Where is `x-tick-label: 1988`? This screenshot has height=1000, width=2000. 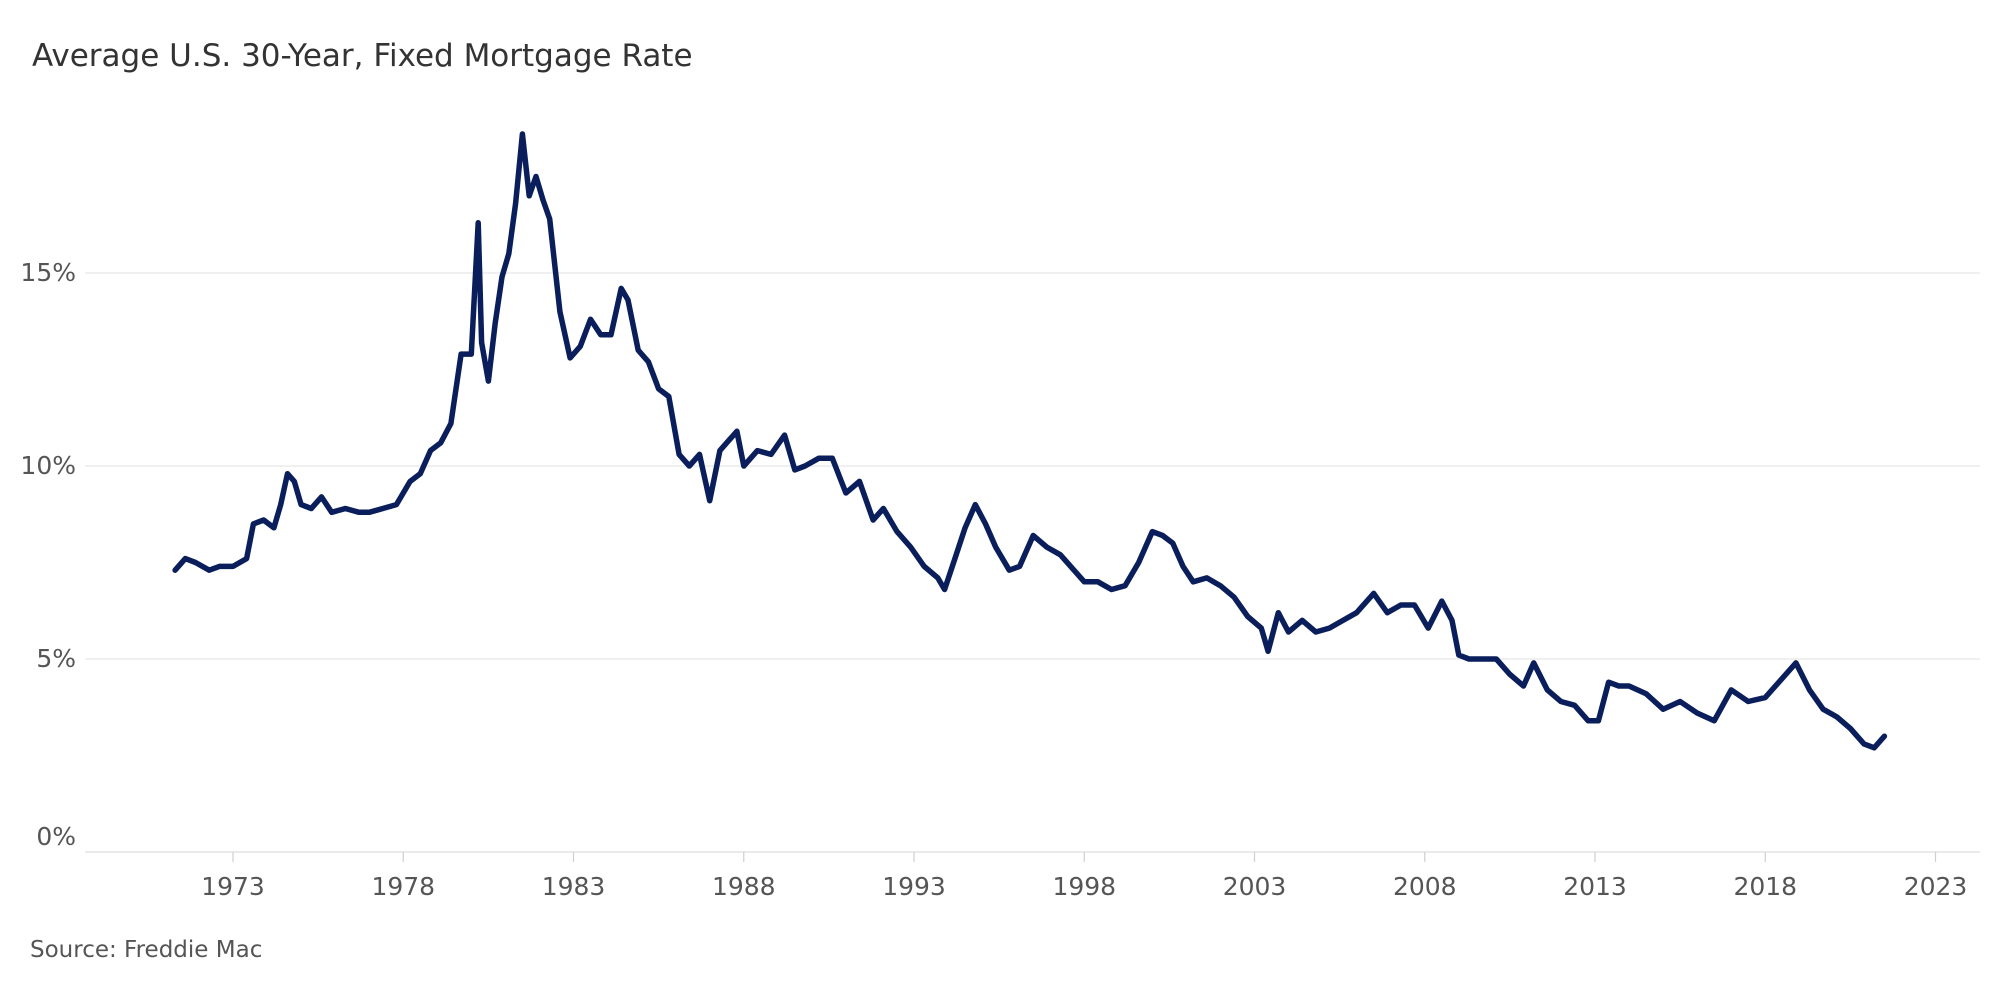
x-tick-label: 1988 is located at coordinates (744, 886).